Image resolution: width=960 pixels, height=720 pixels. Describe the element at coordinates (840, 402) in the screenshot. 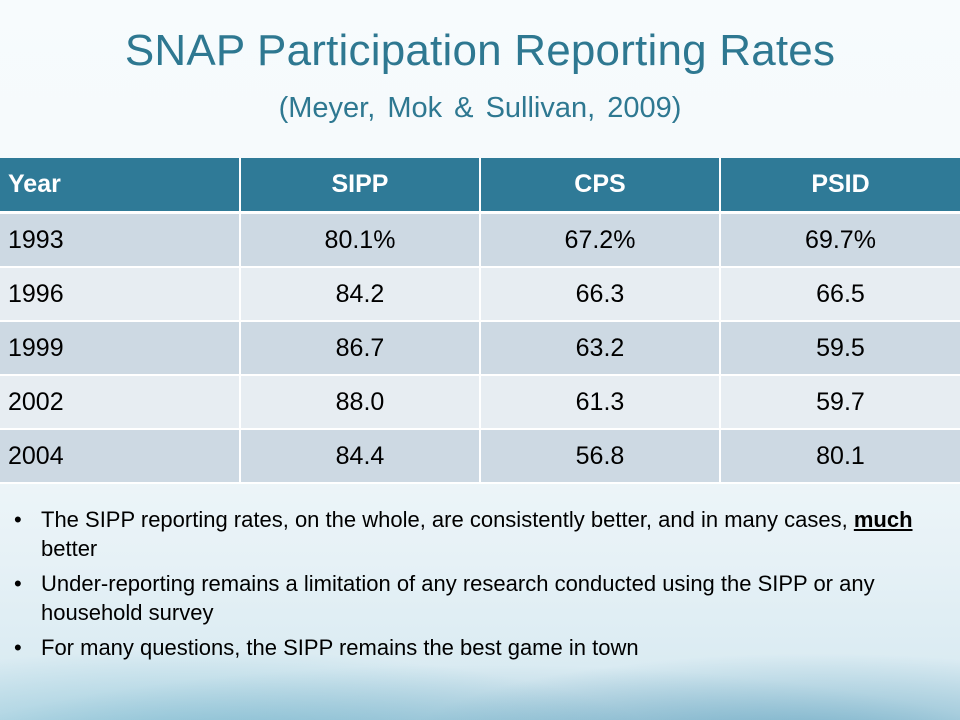

I see `cell-psid: 59.7` at that location.